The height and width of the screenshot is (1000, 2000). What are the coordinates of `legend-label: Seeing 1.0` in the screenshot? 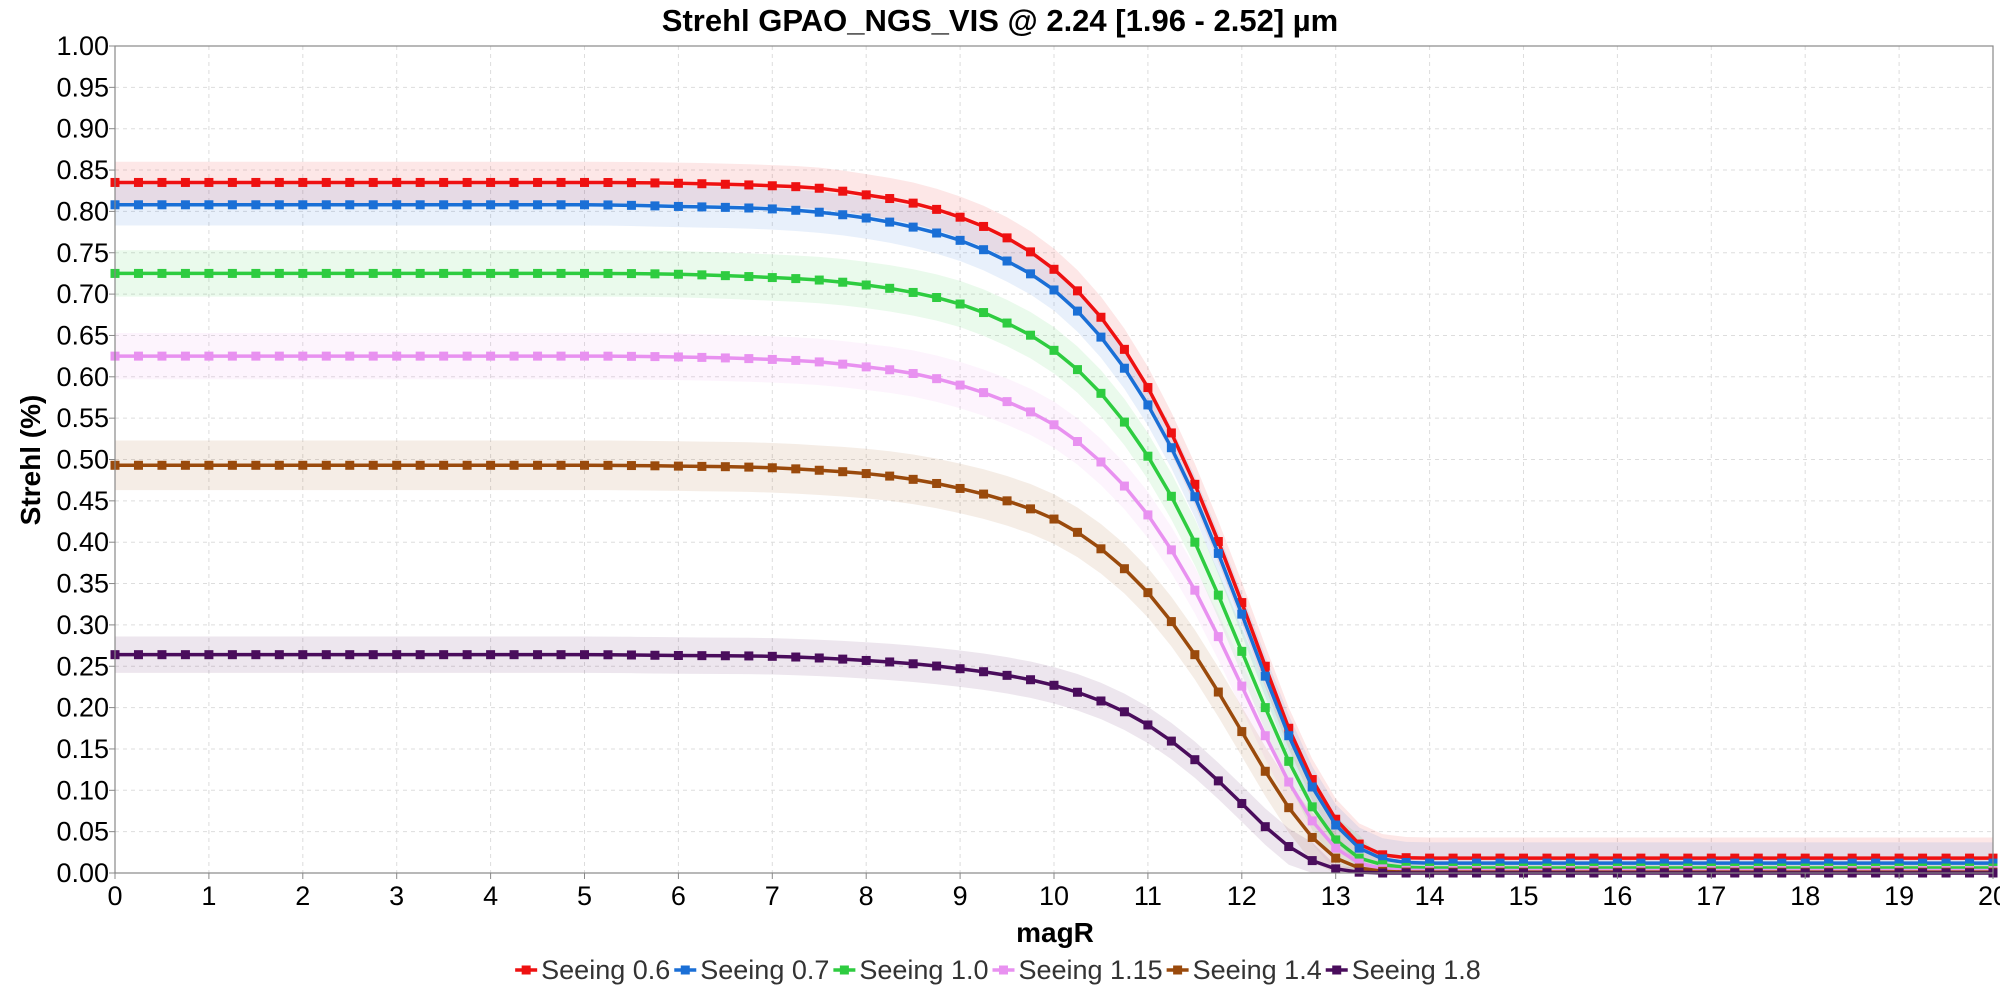 It's located at (923, 970).